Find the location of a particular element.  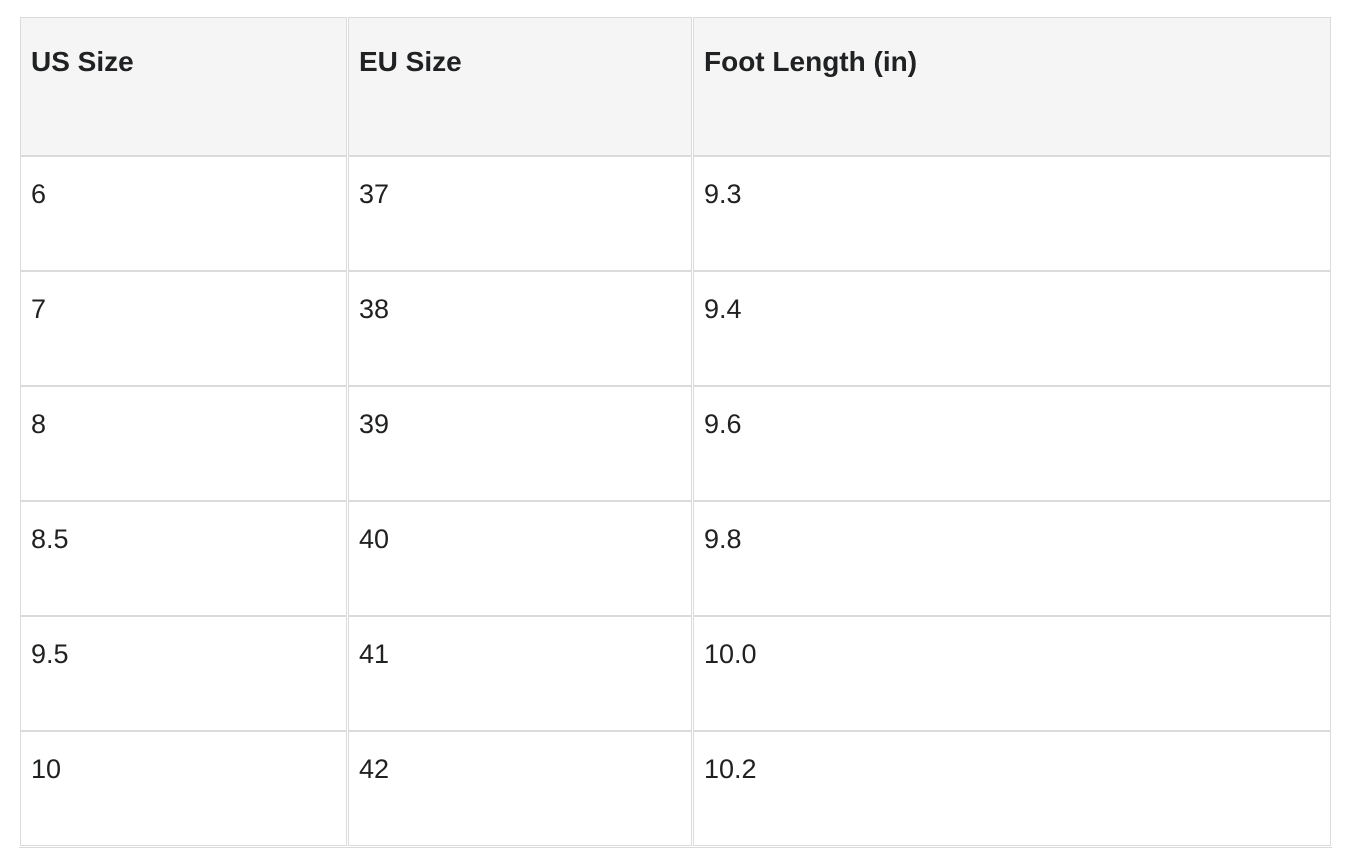

cell-foot-length: 10.2 is located at coordinates (1012, 788).